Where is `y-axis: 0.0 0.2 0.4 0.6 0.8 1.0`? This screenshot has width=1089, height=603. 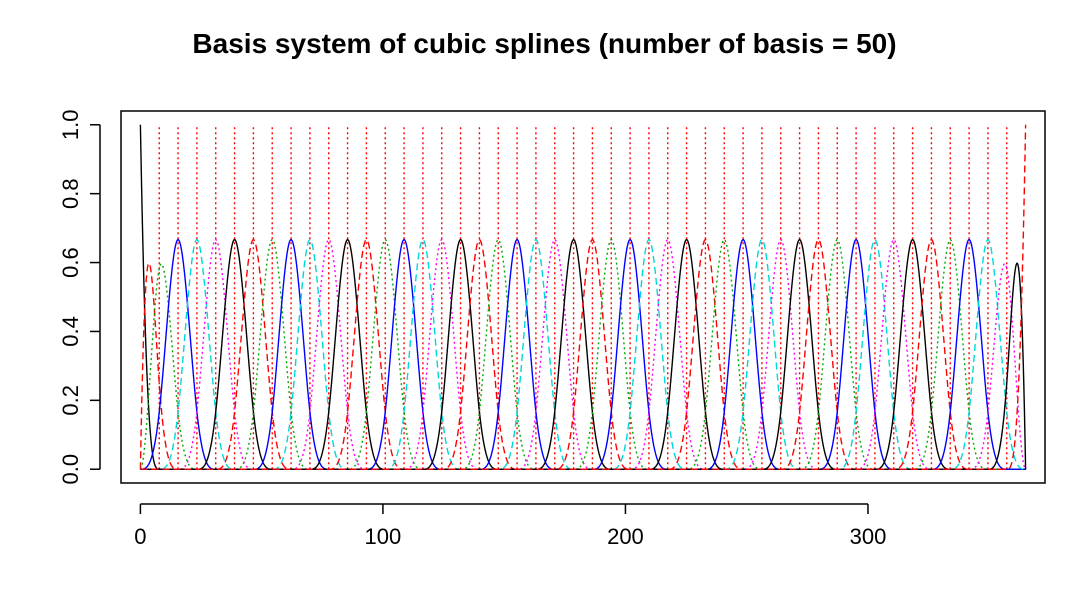 y-axis: 0.0 0.2 0.4 0.6 0.8 1.0 is located at coordinates (79, 297).